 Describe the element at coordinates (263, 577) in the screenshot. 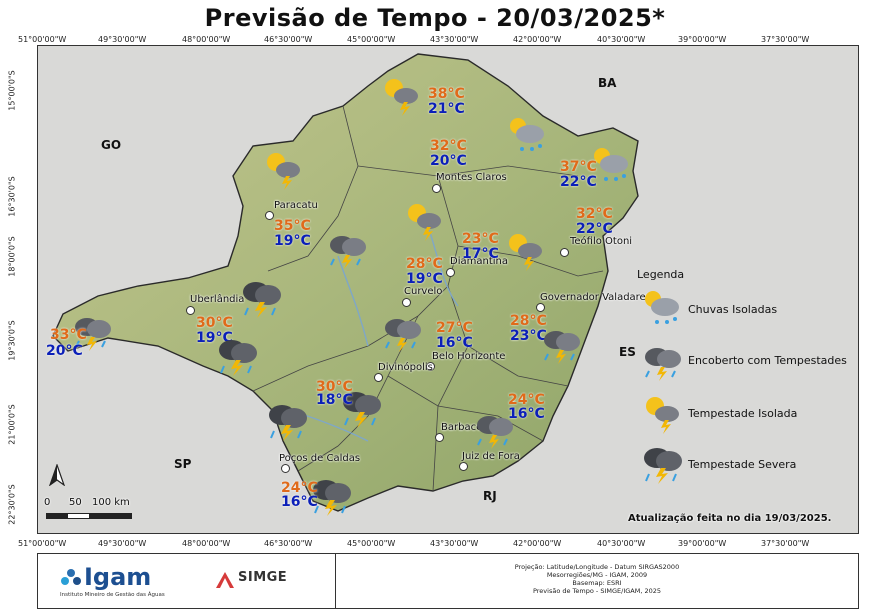

I see `simge-logo-text: SIMGE` at that location.